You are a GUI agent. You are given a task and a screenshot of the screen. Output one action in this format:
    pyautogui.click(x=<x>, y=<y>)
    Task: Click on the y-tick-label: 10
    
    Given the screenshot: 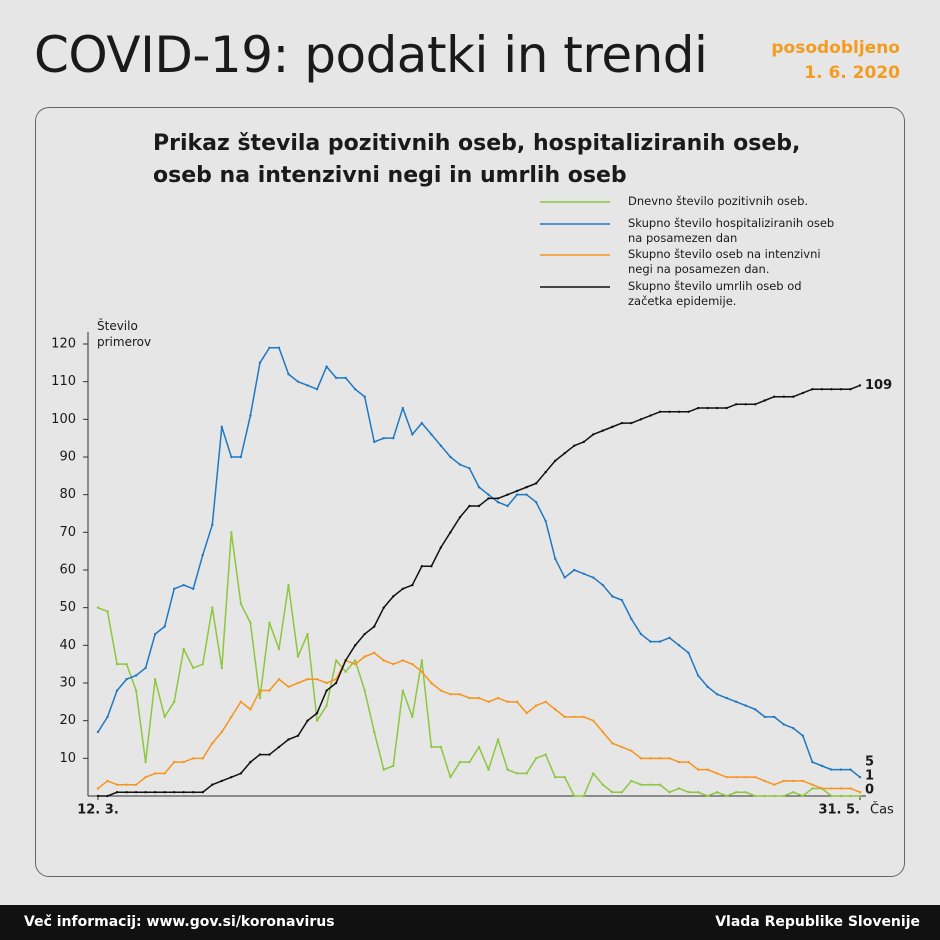 What is the action you would take?
    pyautogui.click(x=67, y=758)
    